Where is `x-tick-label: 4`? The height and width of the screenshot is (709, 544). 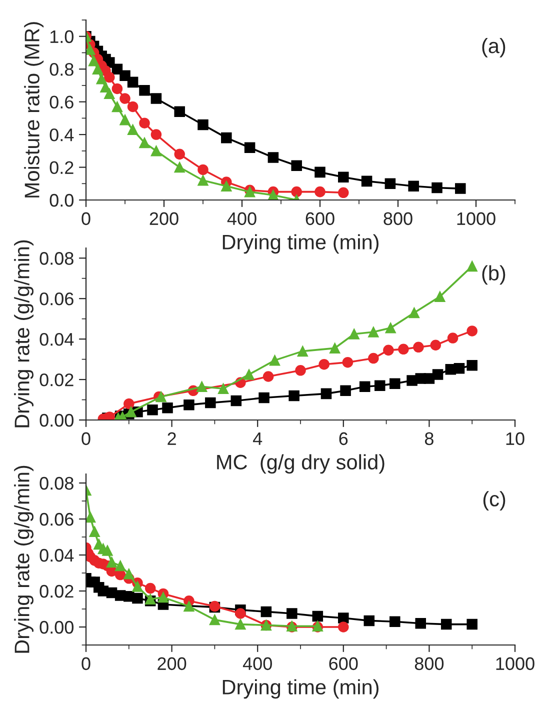 x-tick-label: 4 is located at coordinates (257, 438).